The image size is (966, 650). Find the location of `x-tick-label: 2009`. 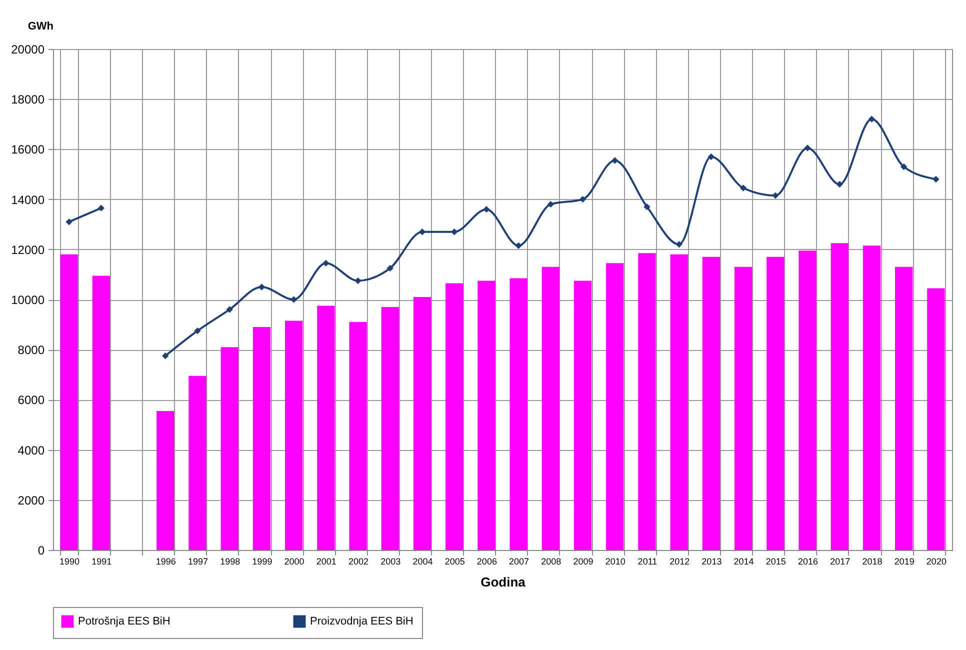

x-tick-label: 2009 is located at coordinates (583, 561).